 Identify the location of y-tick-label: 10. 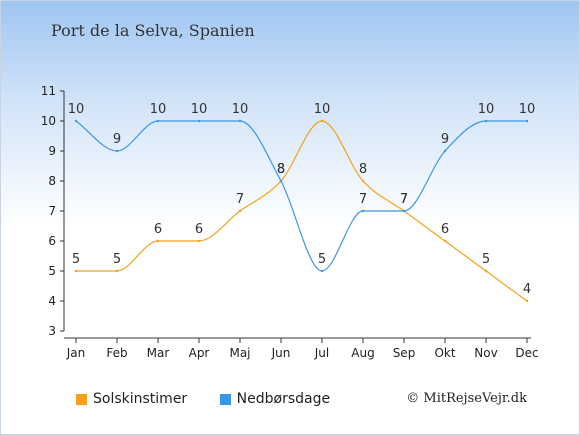
(48, 121).